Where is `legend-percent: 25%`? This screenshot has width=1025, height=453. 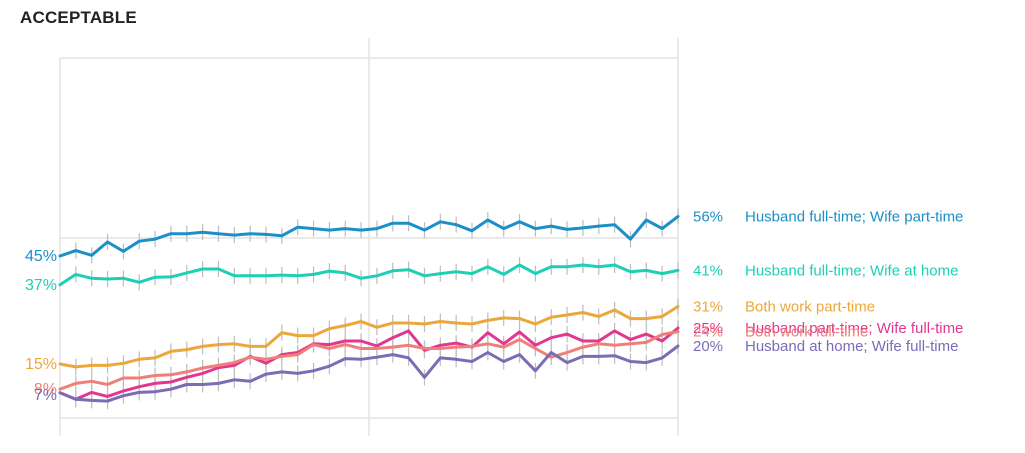 legend-percent: 25% is located at coordinates (708, 328).